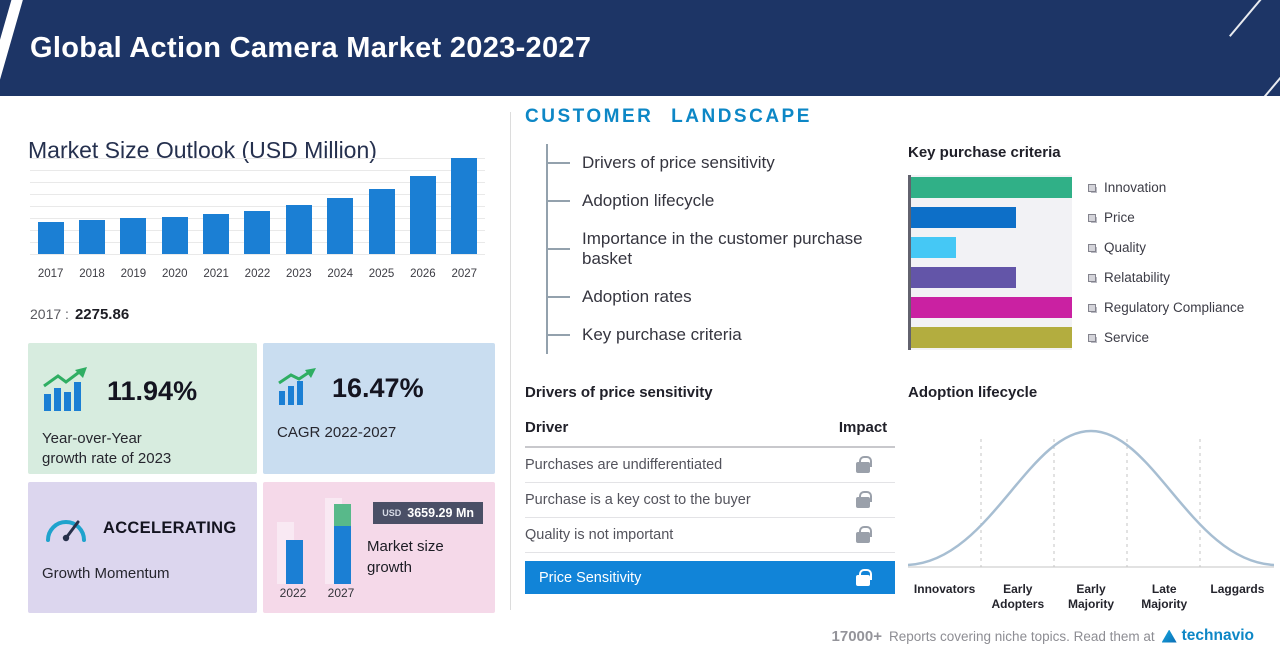  Describe the element at coordinates (379, 408) in the screenshot. I see `cagr-card: 16.47% CAGR 2022-2027` at that location.